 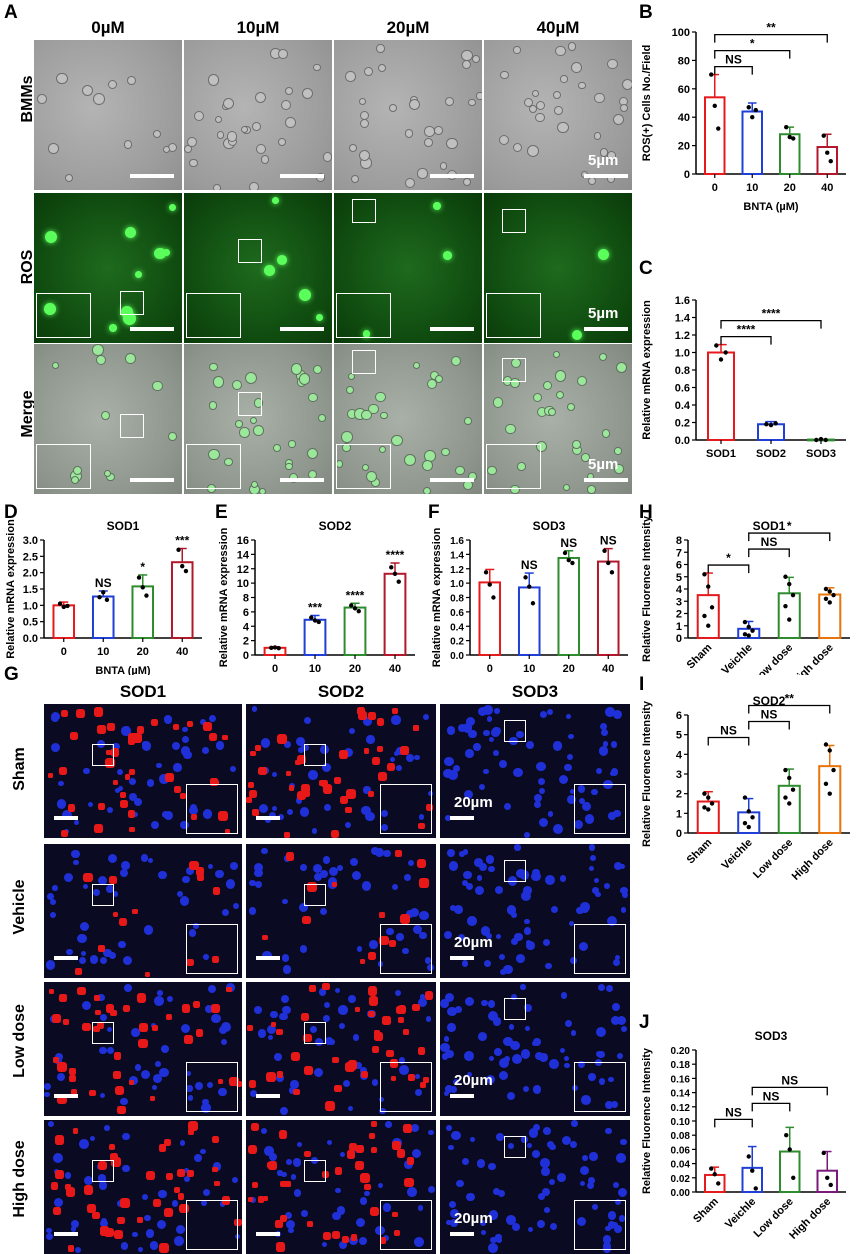 What do you see at coordinates (682, 389) in the screenshot?
I see `y-tick-label: 0.6` at bounding box center [682, 389].